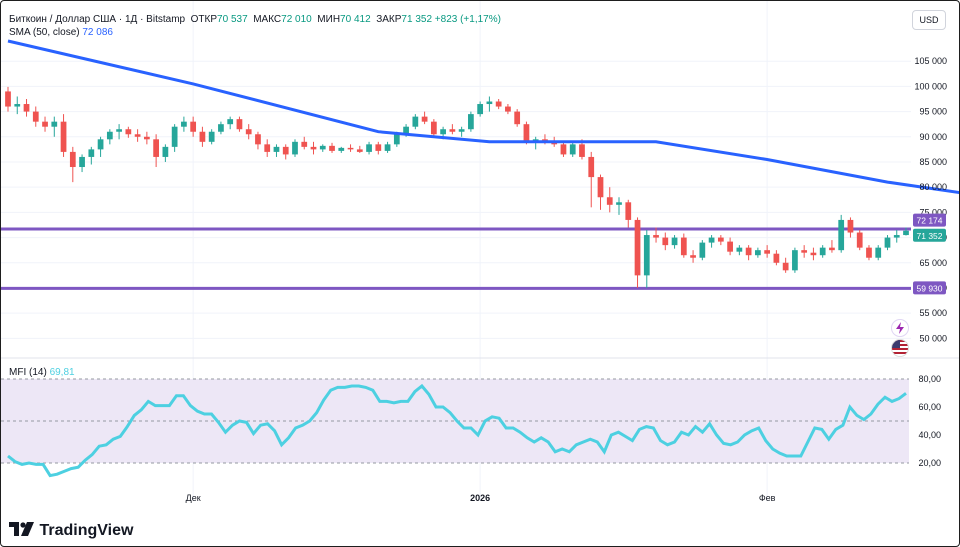 Image resolution: width=960 pixels, height=547 pixels. Describe the element at coordinates (404, 19) in the screenshot. I see `ohlc-close: ЗАКР71 352` at that location.